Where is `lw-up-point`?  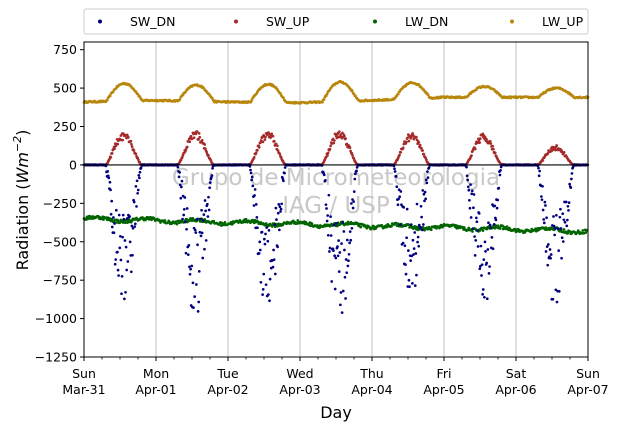
lw-up-point is located at coordinates (283, 98).